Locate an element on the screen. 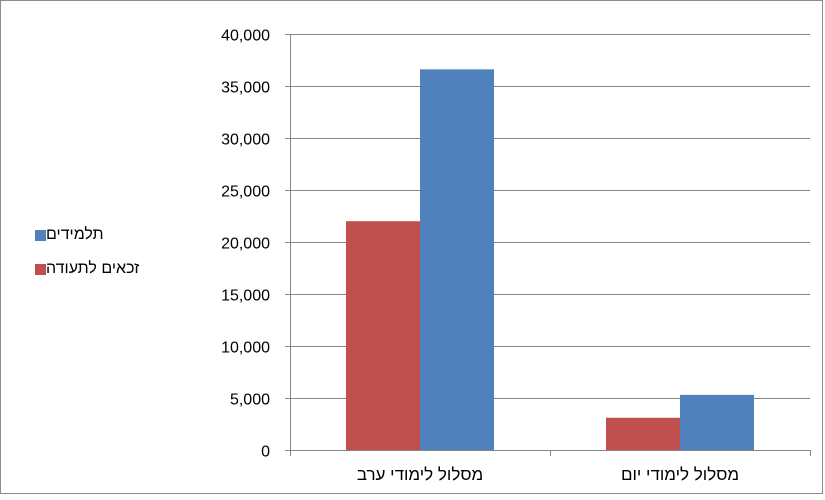 This screenshot has height=500, width=825. y-tick-label: 0 is located at coordinates (265, 452).